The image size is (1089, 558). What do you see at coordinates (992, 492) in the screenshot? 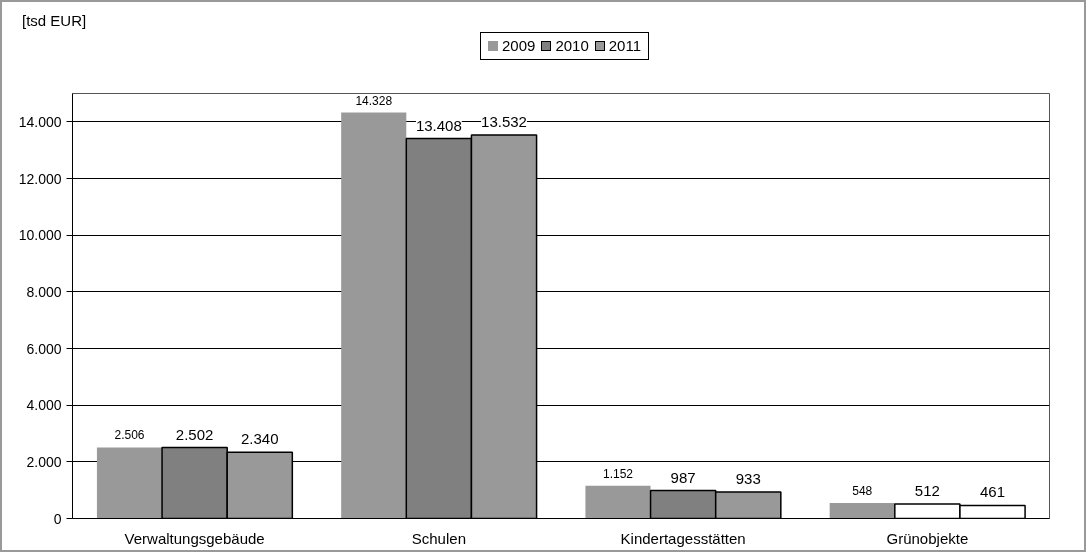
I see `data-label: 461` at bounding box center [992, 492].